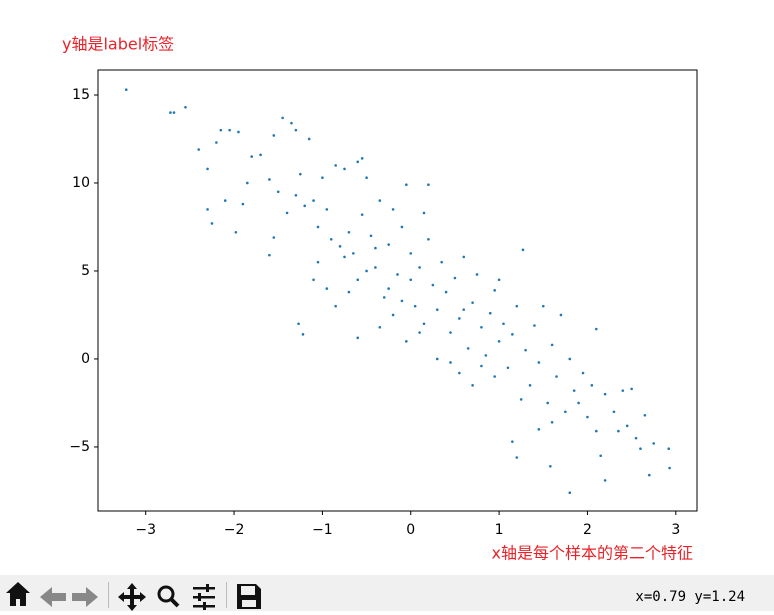 This screenshot has width=774, height=615. I want to click on back-button, so click(53, 597).